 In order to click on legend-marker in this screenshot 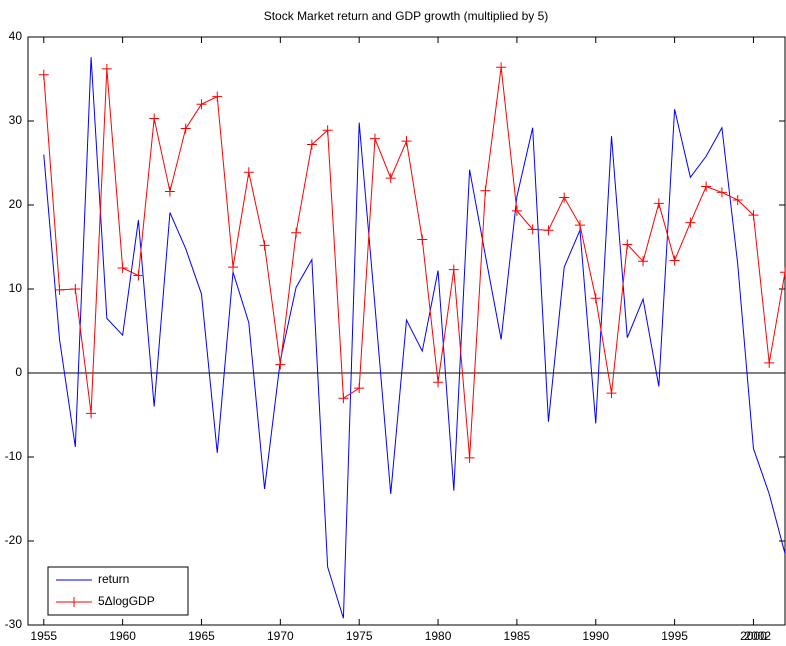, I will do `click(74, 602)`.